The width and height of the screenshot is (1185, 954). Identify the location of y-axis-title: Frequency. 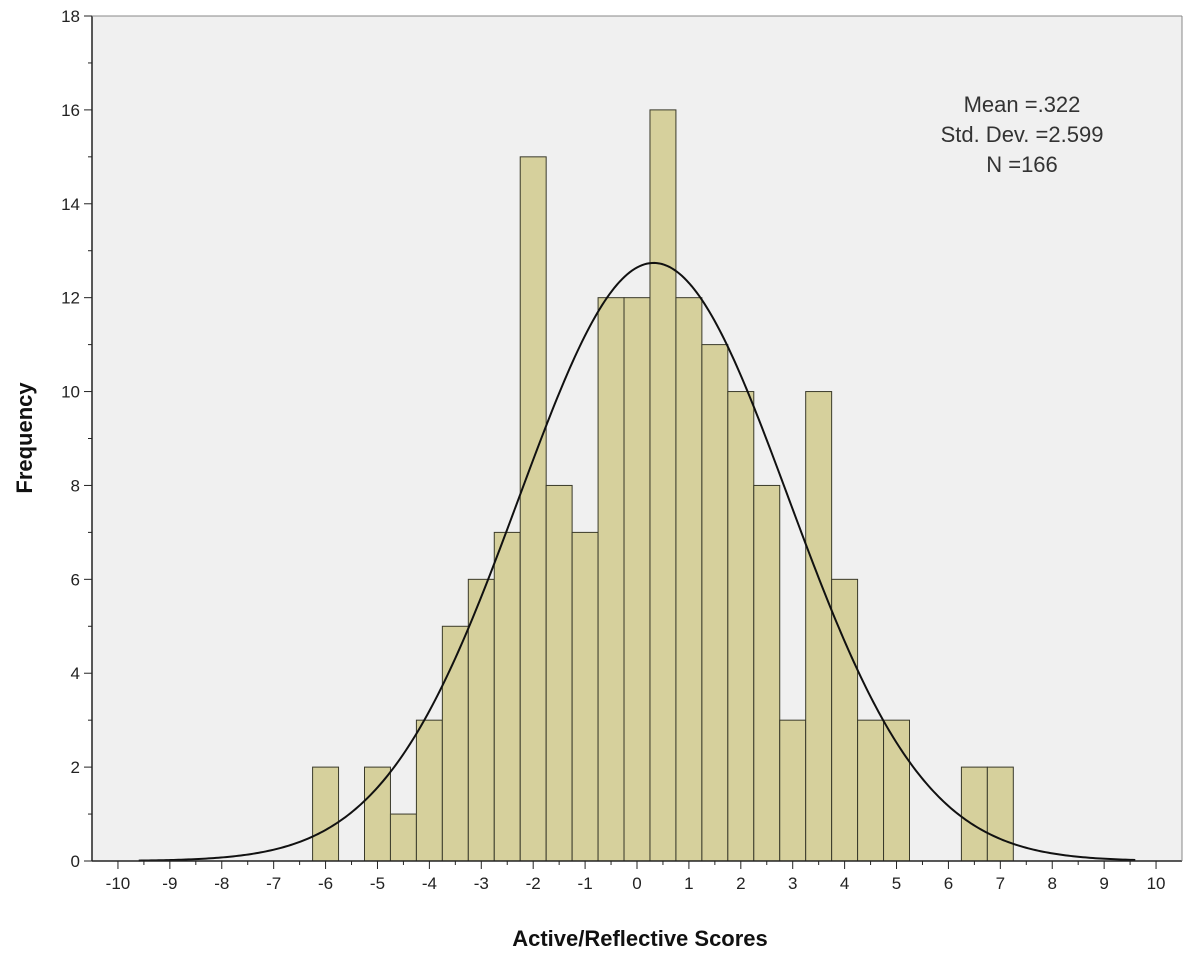
(24, 438).